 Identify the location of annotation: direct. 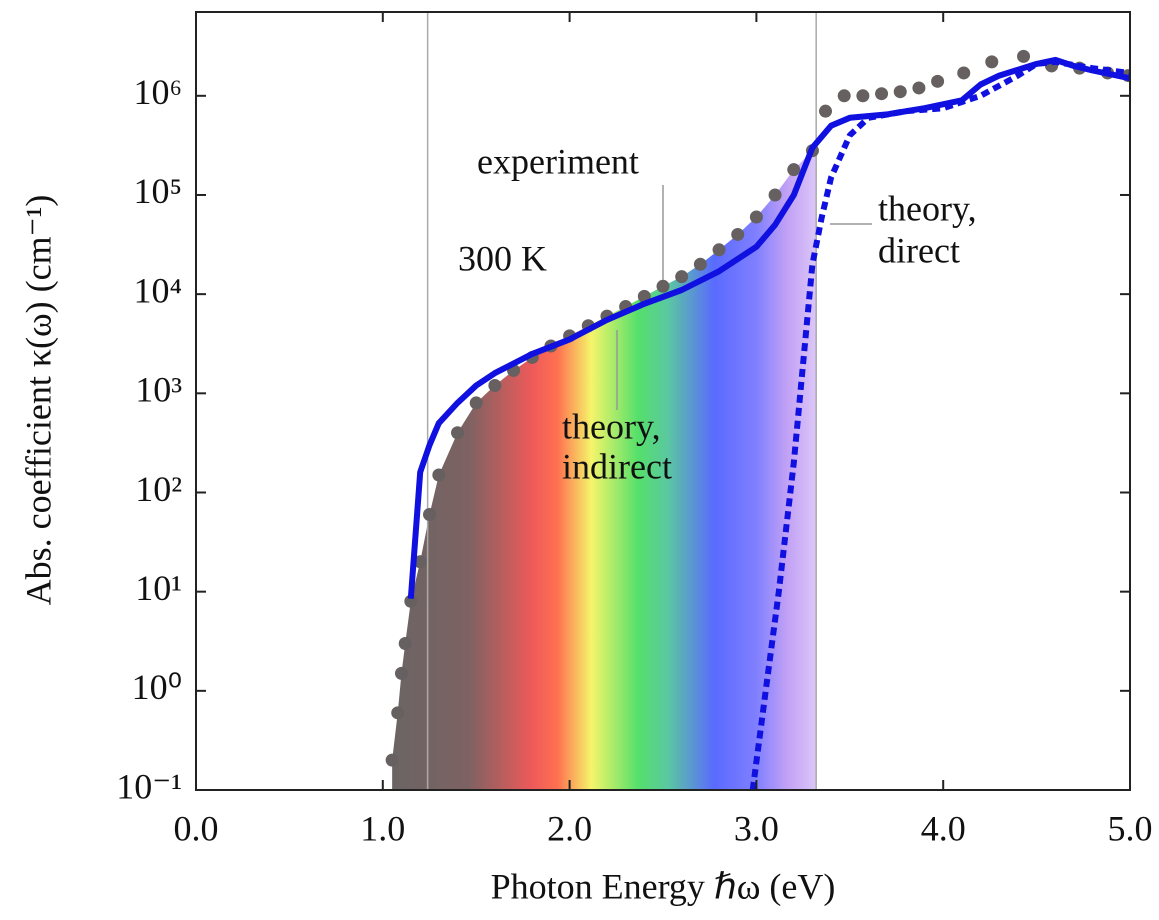
(919, 250).